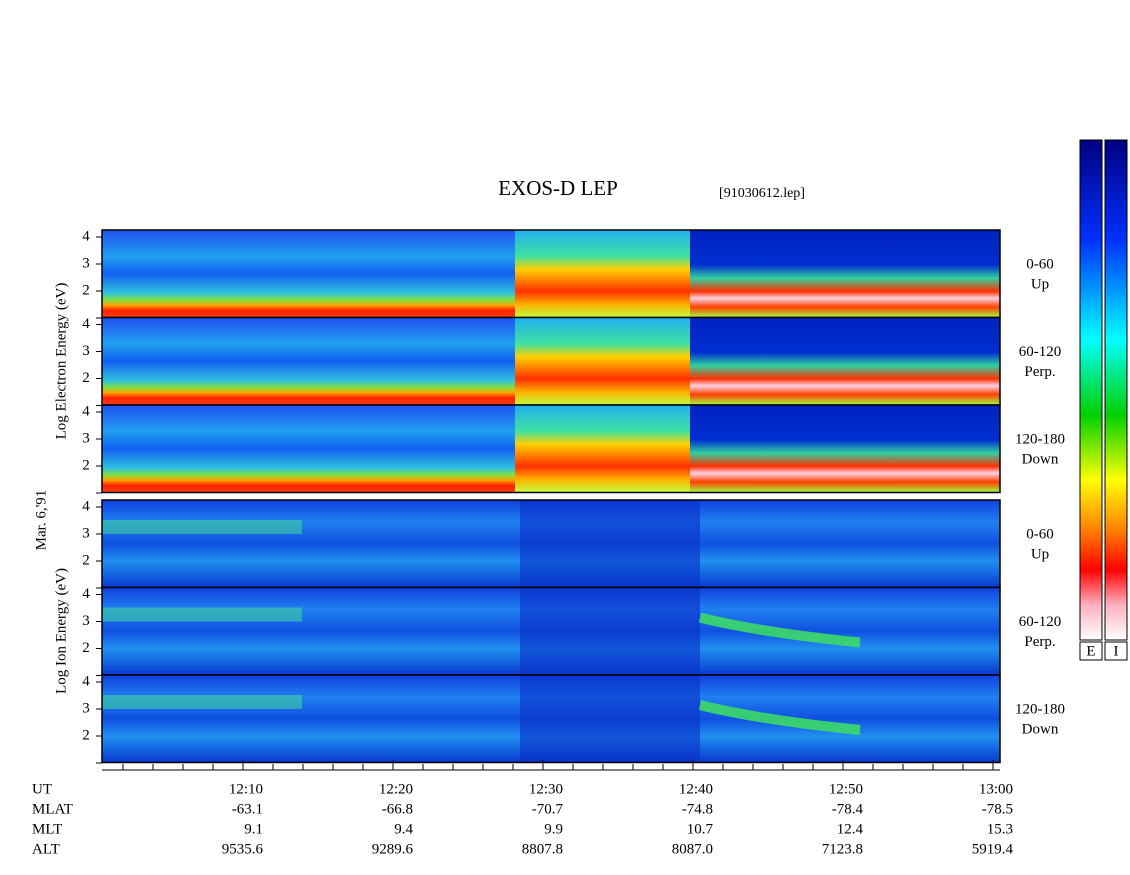 The width and height of the screenshot is (1130, 875). Describe the element at coordinates (762, 193) in the screenshot. I see `file-name: [91030612.lep]` at that location.